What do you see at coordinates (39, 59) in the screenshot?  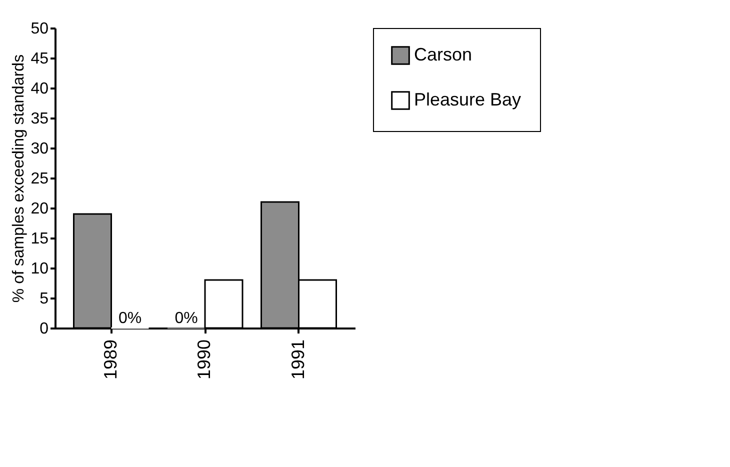 I see `y-tick-label: 45` at bounding box center [39, 59].